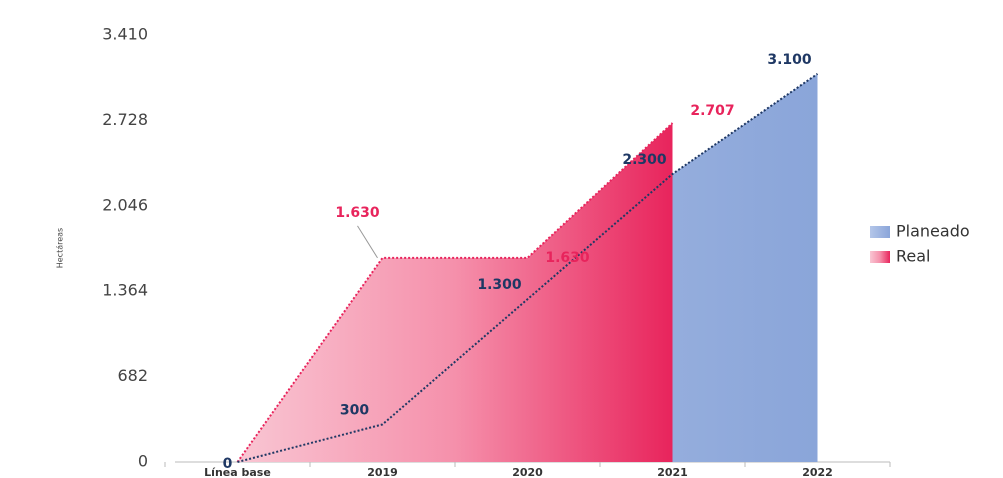  What do you see at coordinates (60, 248) in the screenshot?
I see `y-axis-label: Hectáreas` at bounding box center [60, 248].